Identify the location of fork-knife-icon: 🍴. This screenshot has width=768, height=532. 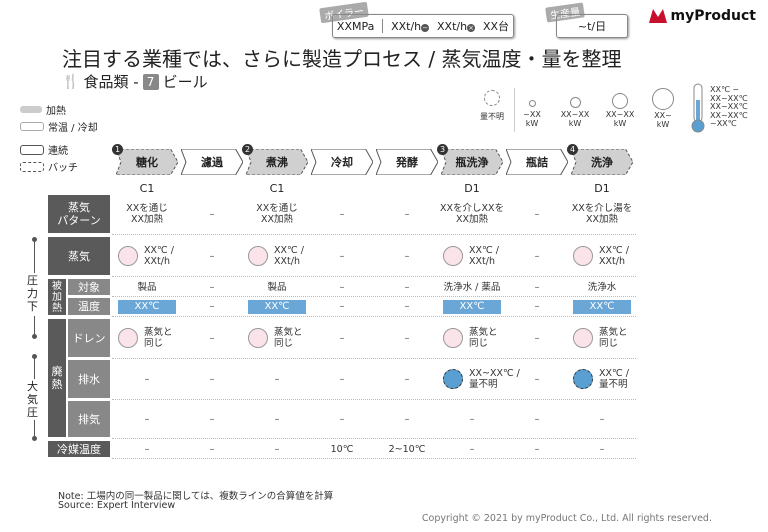
(71, 82).